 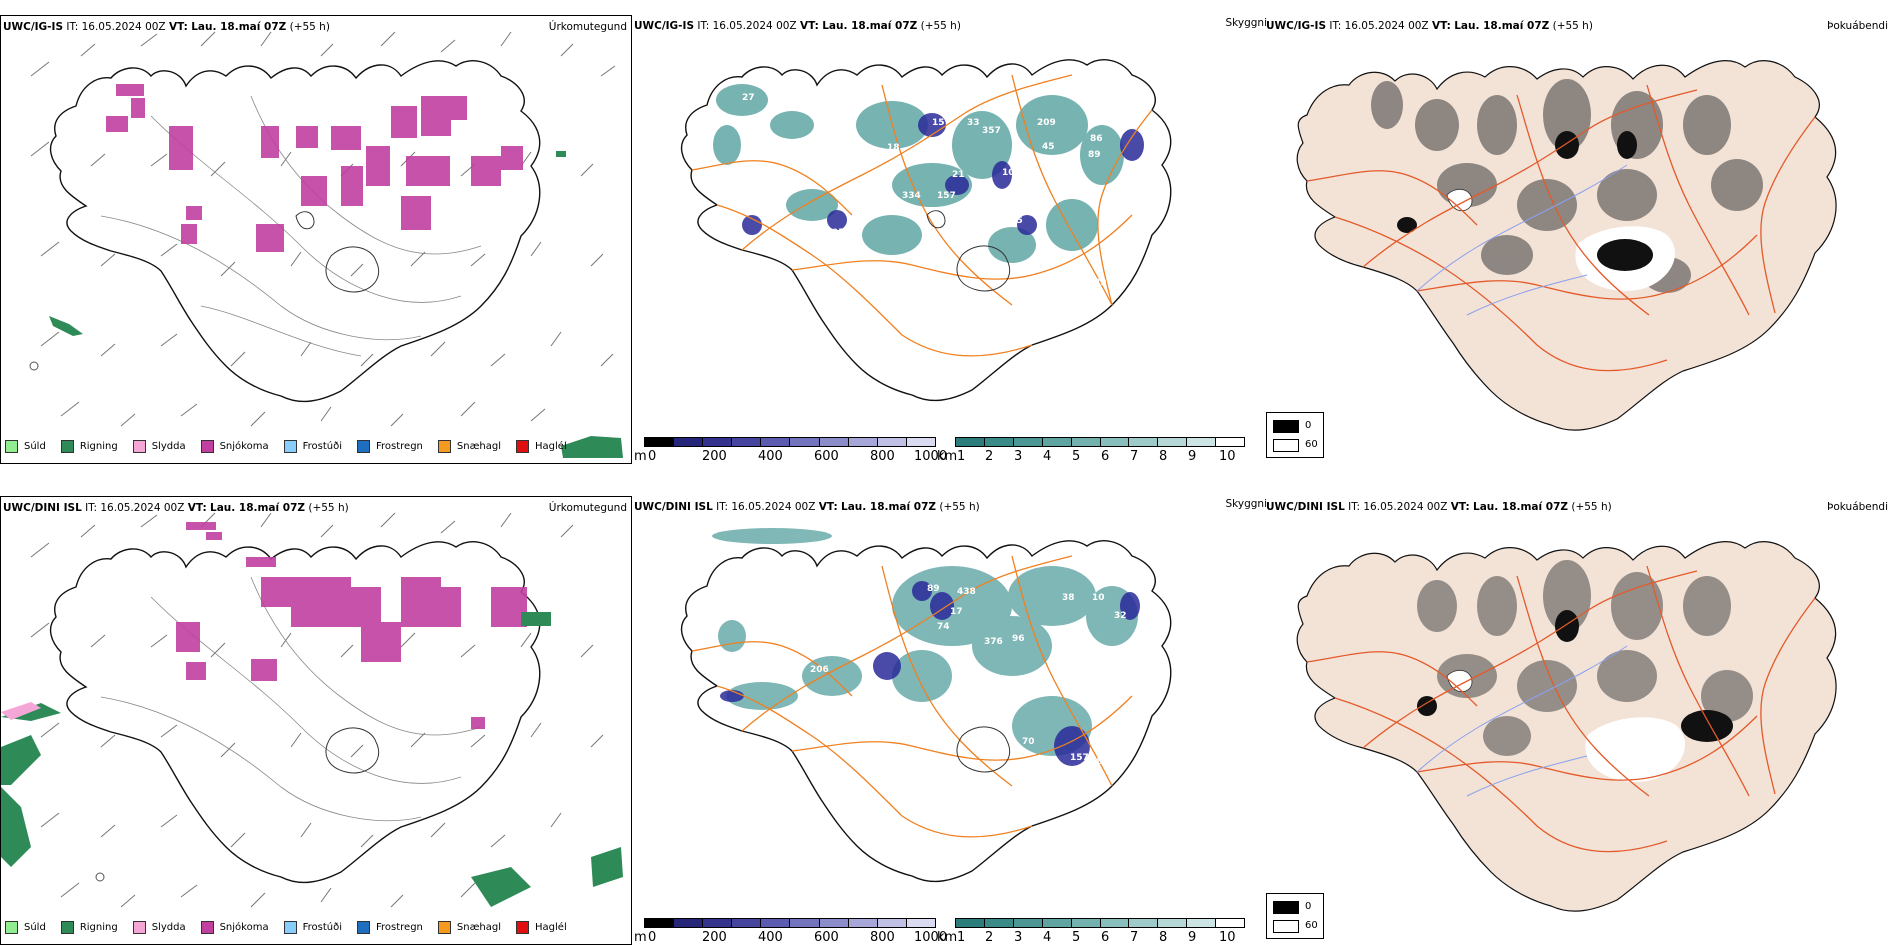 What do you see at coordinates (938, 123) in the screenshot?
I see `vis-label: 15` at bounding box center [938, 123].